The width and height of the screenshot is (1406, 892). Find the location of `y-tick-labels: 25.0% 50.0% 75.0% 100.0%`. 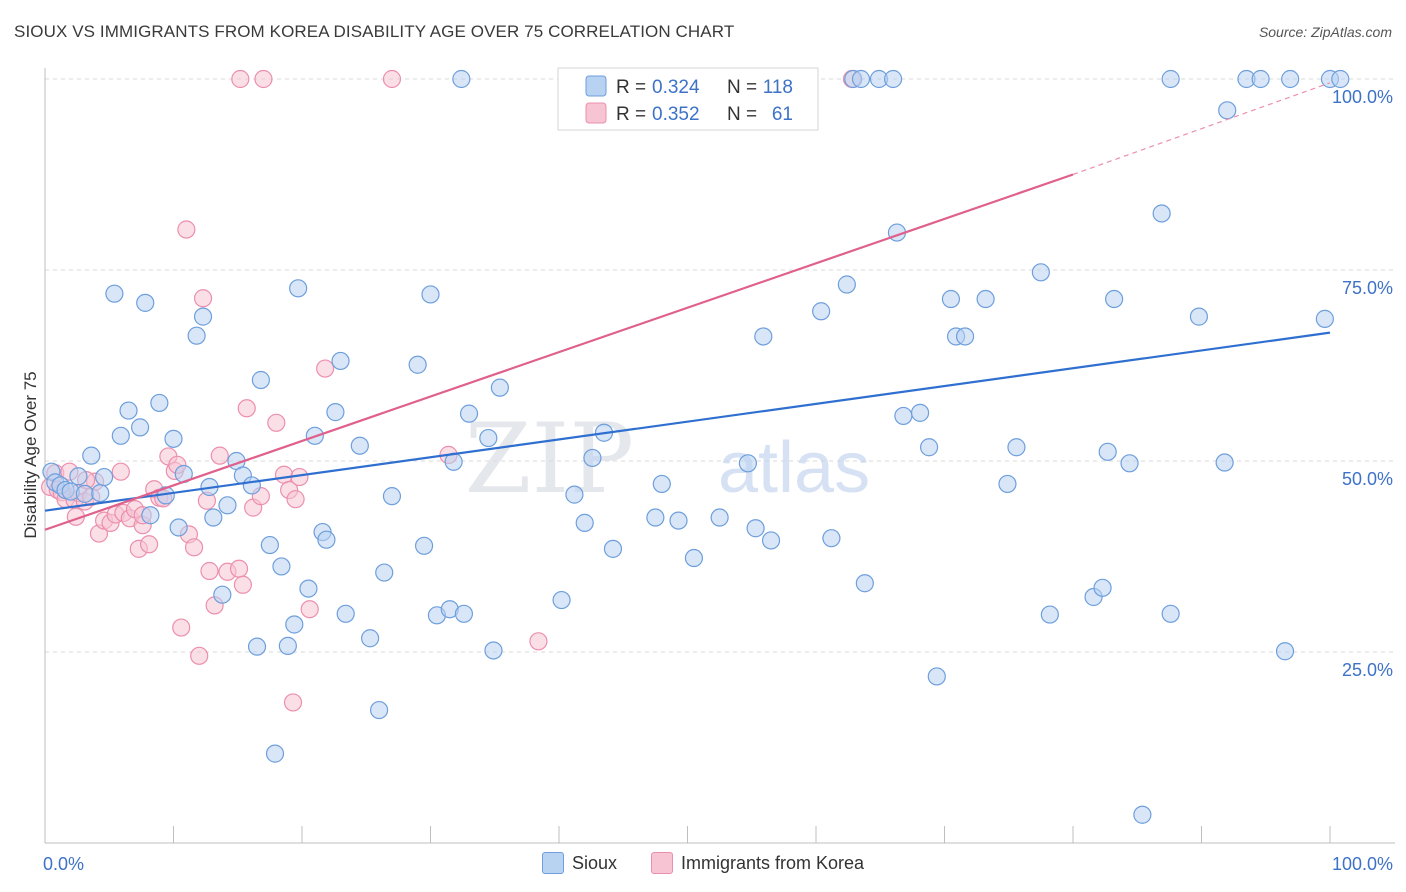

y-tick-labels: 25.0% 50.0% 75.0% 100.0% is located at coordinates (1362, 383).